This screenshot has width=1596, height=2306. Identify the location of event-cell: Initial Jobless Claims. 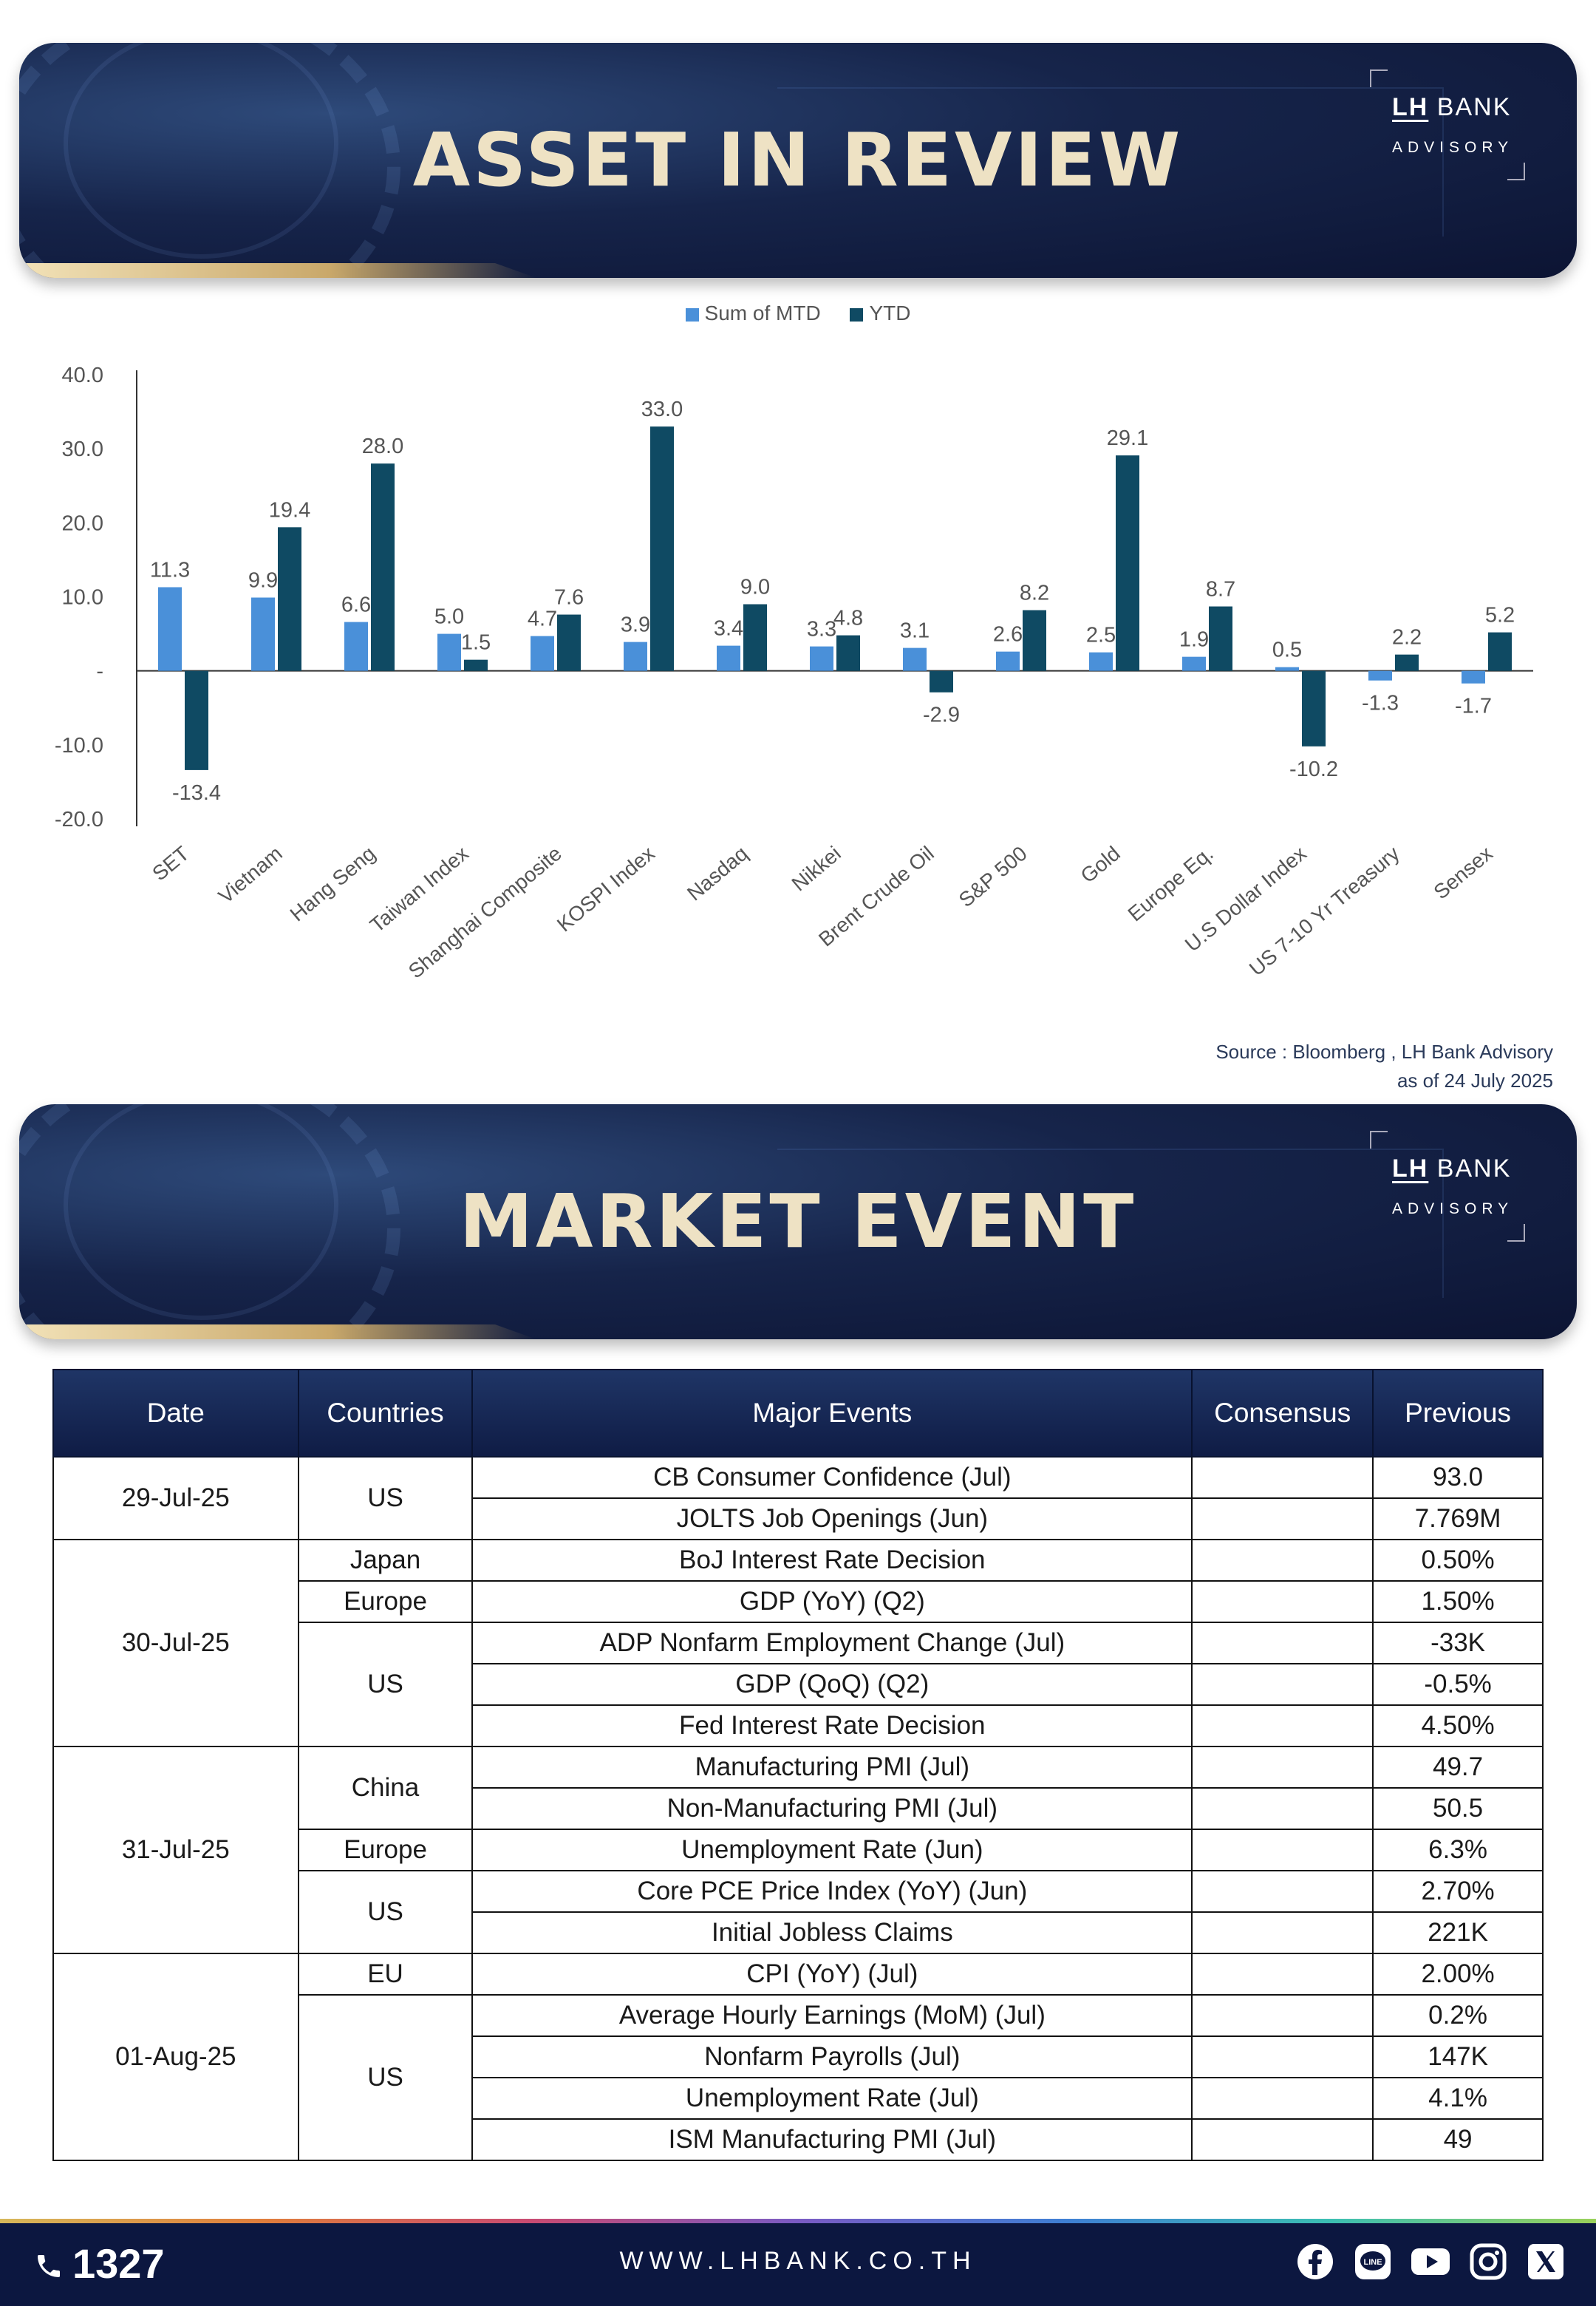
(832, 1932).